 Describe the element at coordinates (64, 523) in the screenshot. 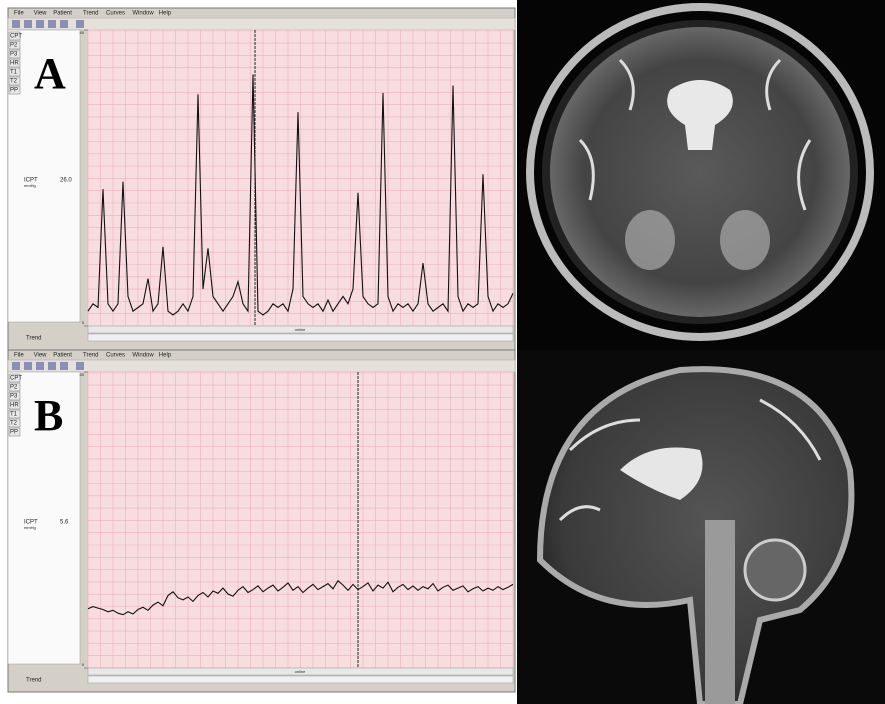

I see `channel-reading: 5.6` at that location.